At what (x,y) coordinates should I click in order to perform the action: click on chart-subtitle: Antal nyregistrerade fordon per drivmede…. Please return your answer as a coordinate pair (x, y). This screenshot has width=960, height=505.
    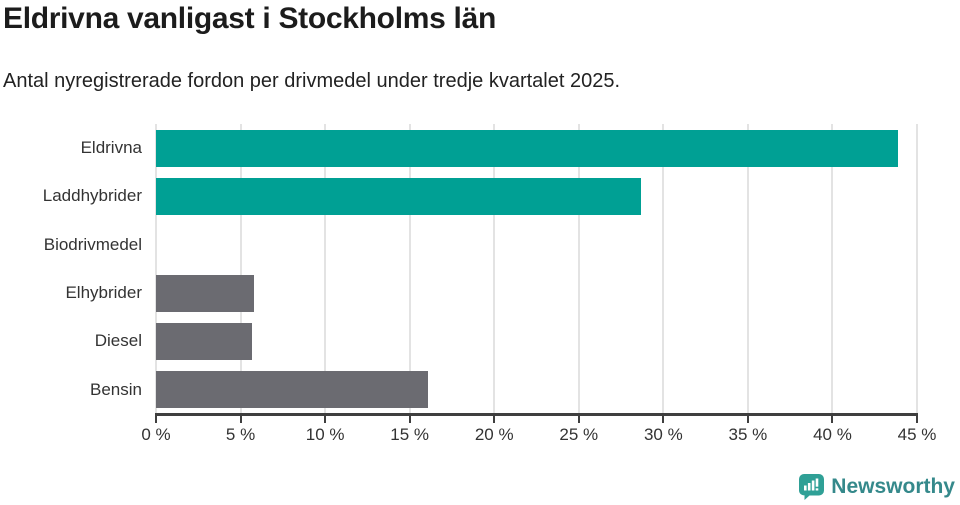
    Looking at the image, I should click on (312, 81).